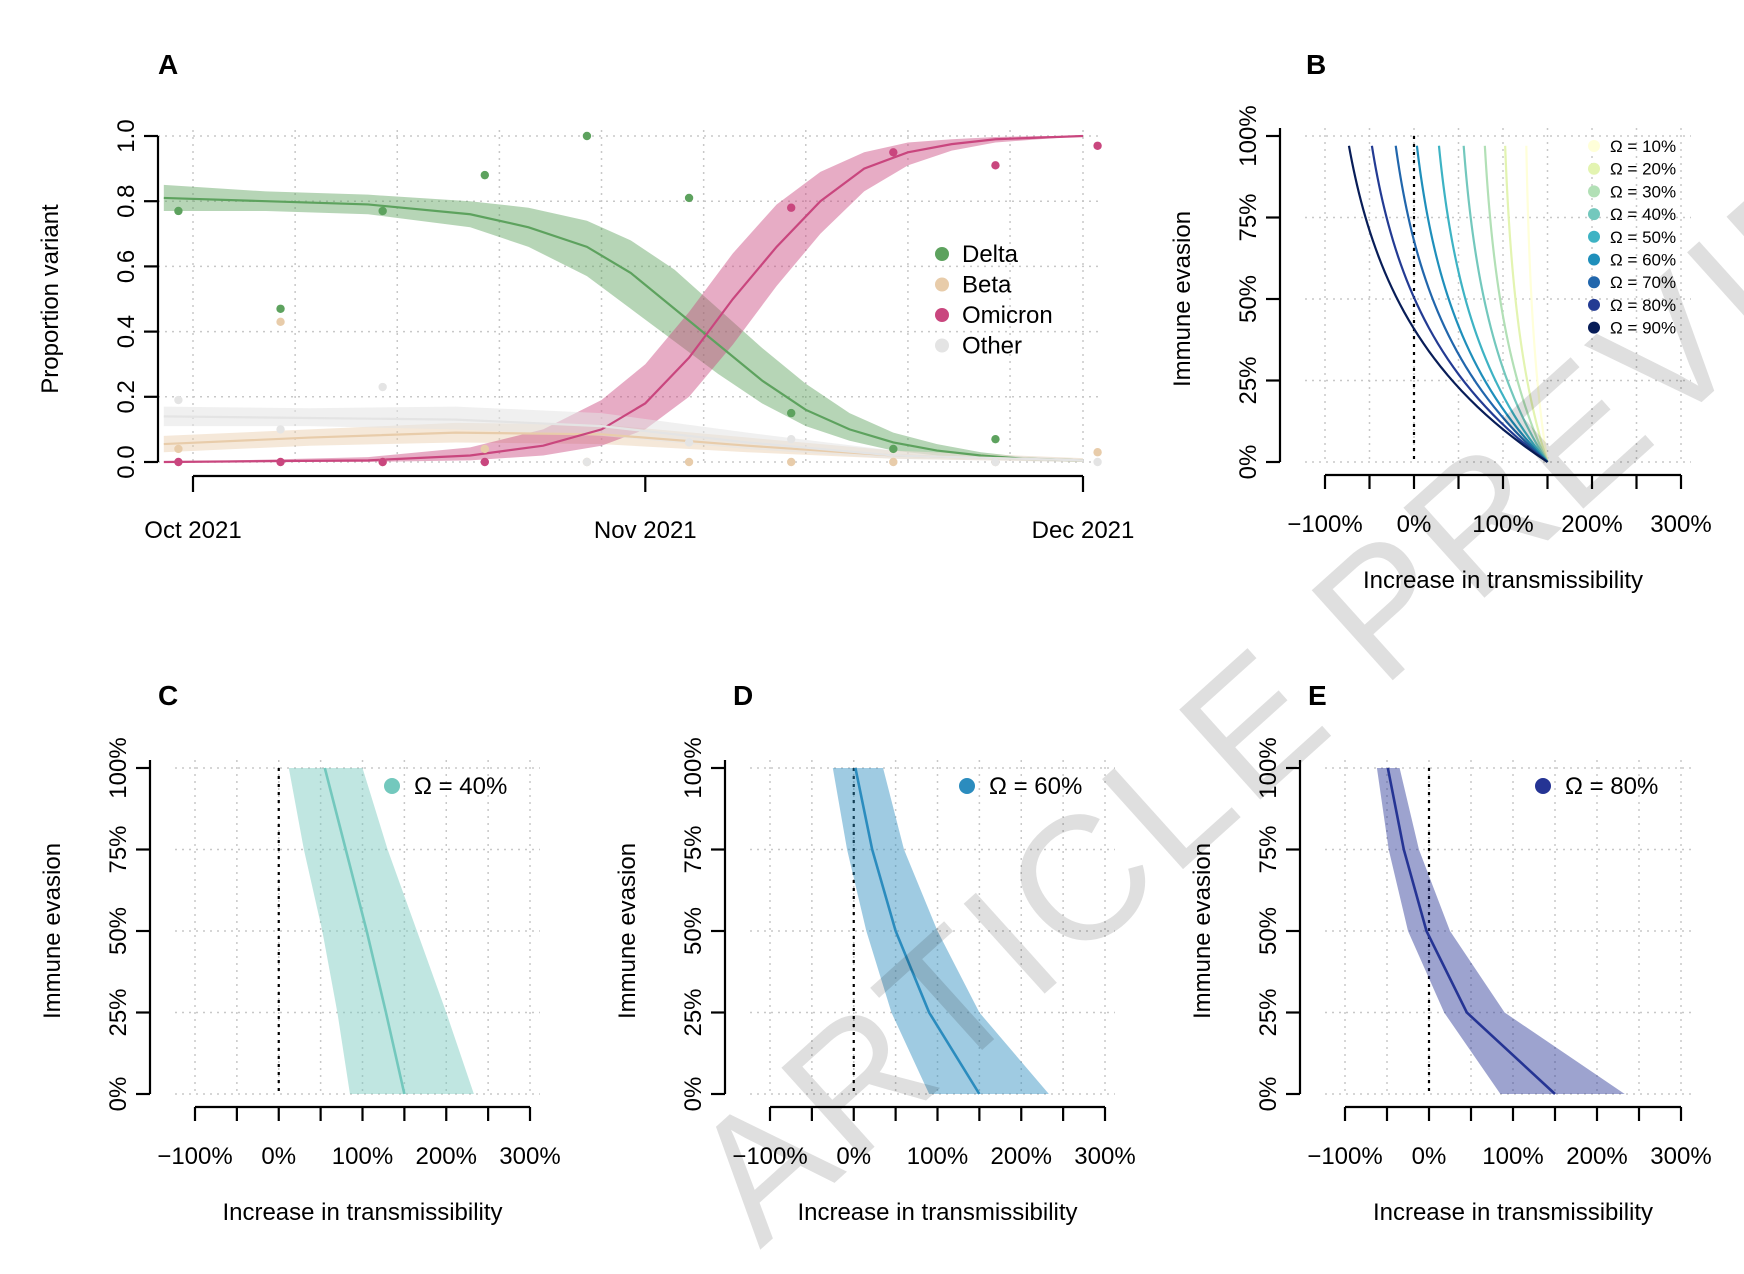  What do you see at coordinates (1643, 260) in the screenshot?
I see `legend-label: Ω = 60%` at bounding box center [1643, 260].